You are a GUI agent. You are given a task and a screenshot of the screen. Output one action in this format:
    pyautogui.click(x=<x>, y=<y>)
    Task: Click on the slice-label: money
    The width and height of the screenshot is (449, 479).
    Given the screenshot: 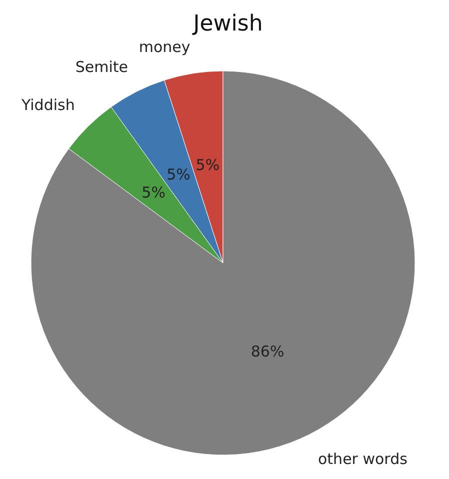 What is the action you would take?
    pyautogui.click(x=164, y=47)
    